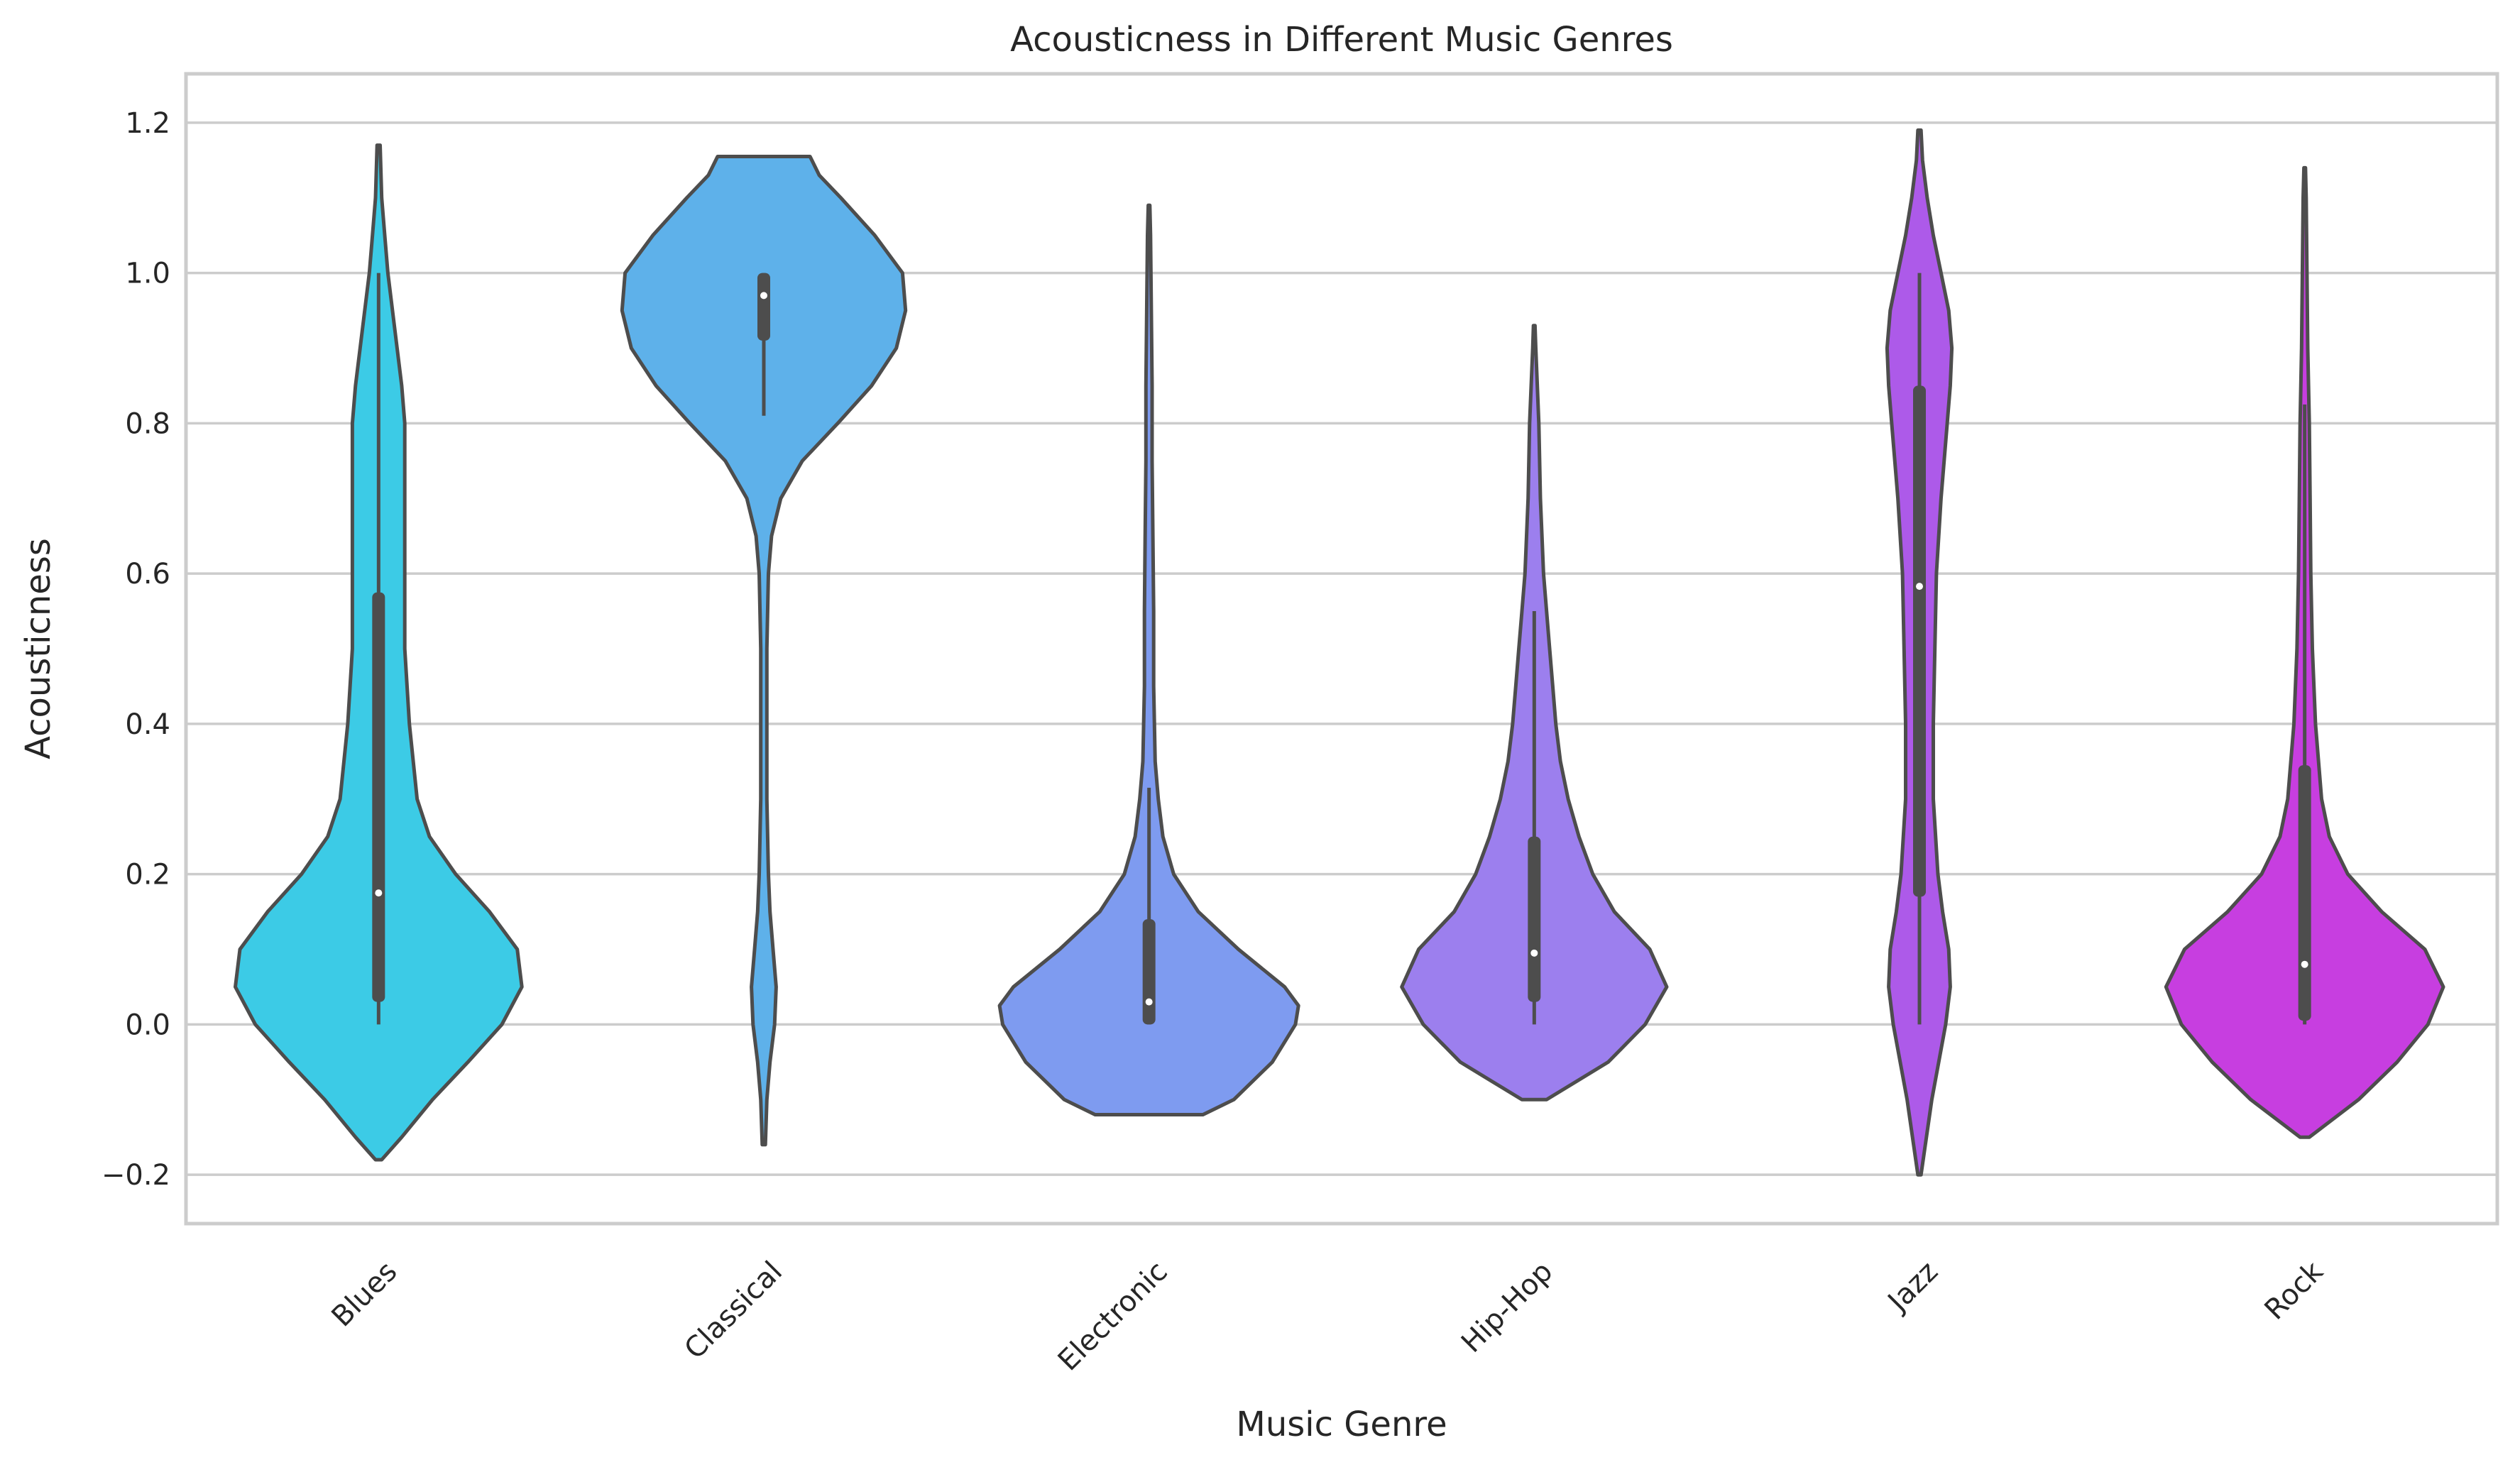  Describe the element at coordinates (136, 649) in the screenshot. I see `y-tick-labels: −0.2 0.0 0.2 0.4 0.6 0.8 1.0 1.2` at that location.